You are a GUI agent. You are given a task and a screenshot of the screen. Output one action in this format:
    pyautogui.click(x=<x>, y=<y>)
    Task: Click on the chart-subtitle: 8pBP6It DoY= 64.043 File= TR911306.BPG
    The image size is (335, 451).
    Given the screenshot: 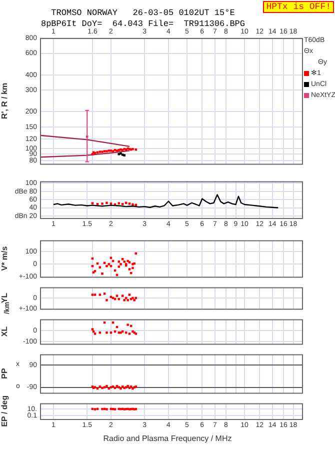 What is the action you would take?
    pyautogui.click(x=143, y=24)
    